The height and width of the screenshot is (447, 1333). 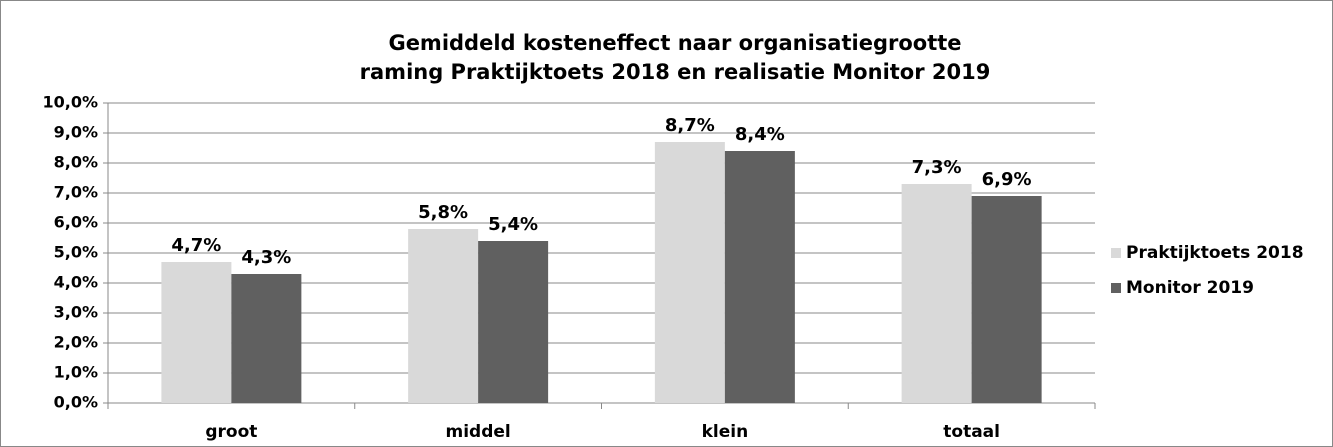 I want to click on value-label: 7,3%, so click(x=937, y=167).